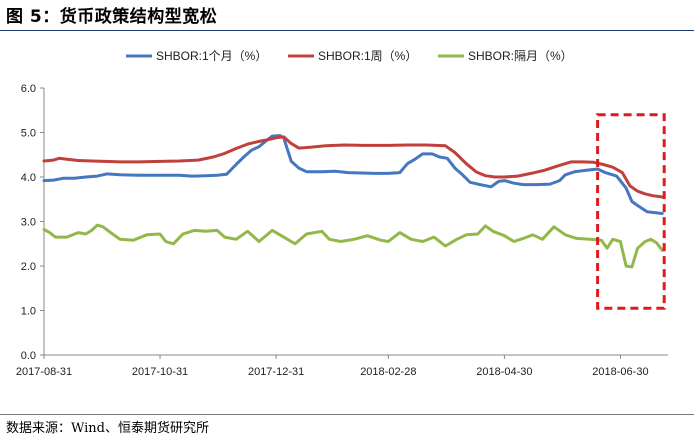 Image resolution: width=694 pixels, height=441 pixels. What do you see at coordinates (28, 134) in the screenshot?
I see `y-tick-label: 5.0` at bounding box center [28, 134].